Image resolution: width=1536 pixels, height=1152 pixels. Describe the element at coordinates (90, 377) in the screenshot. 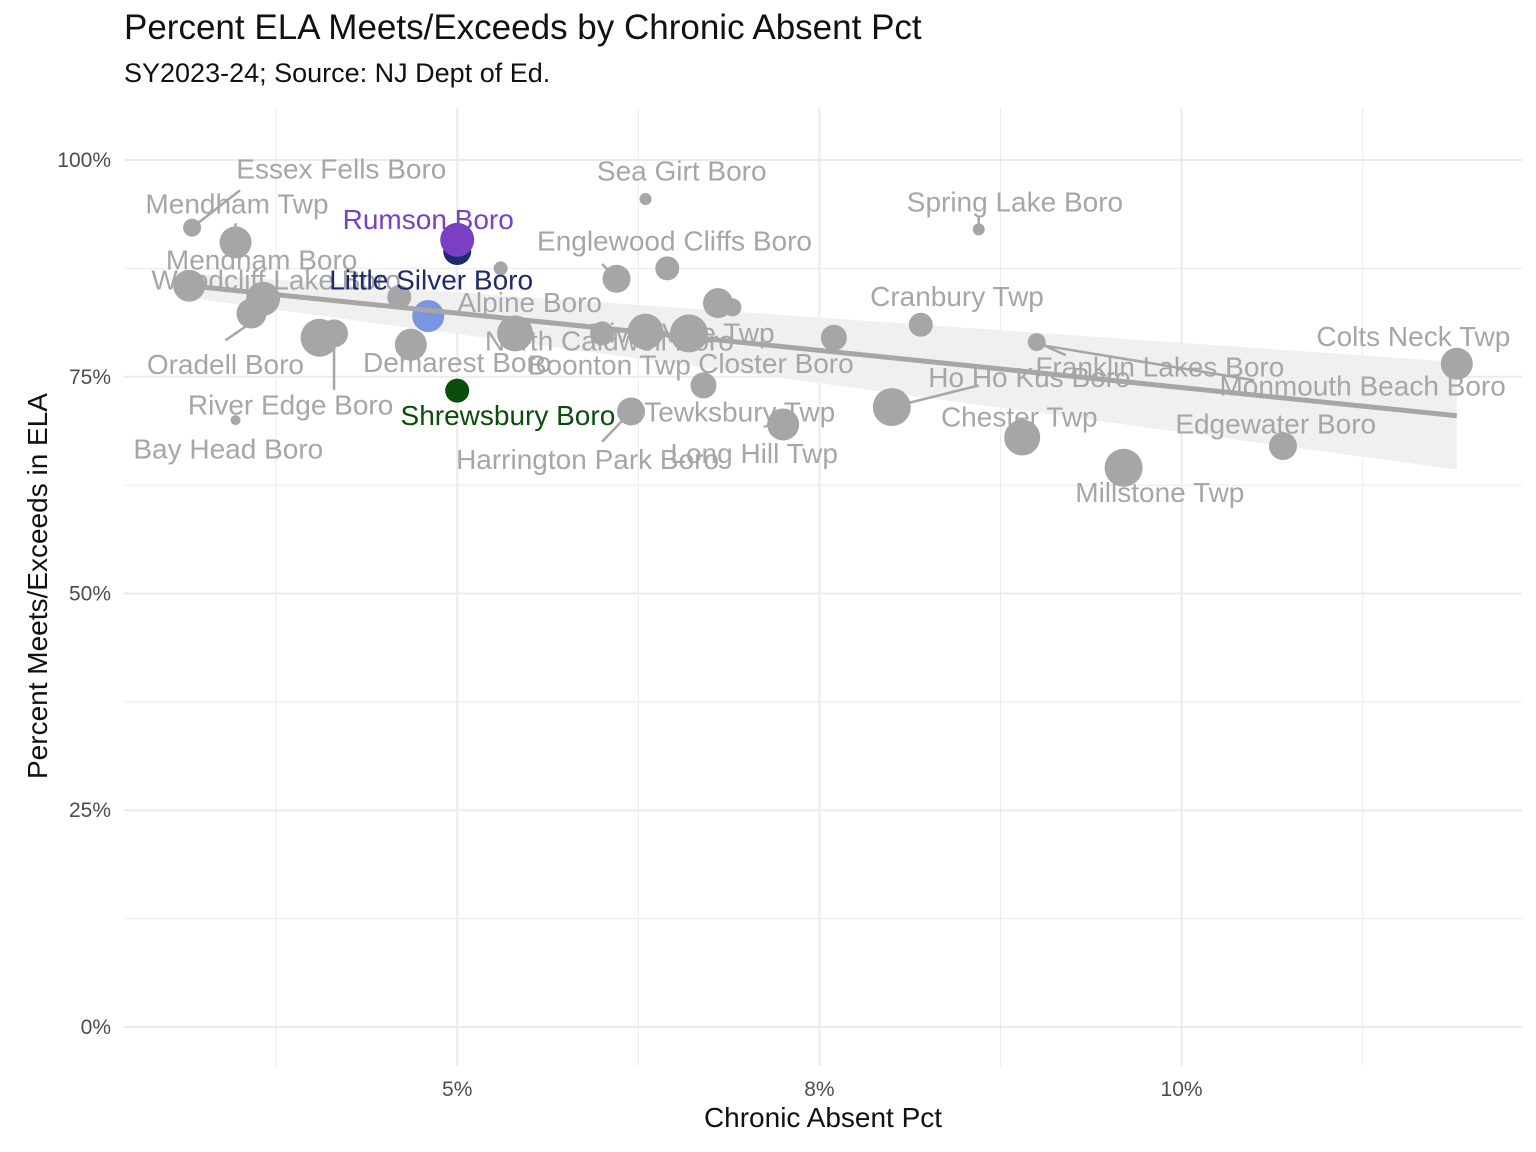

I see `y-tick-label: 75%` at that location.